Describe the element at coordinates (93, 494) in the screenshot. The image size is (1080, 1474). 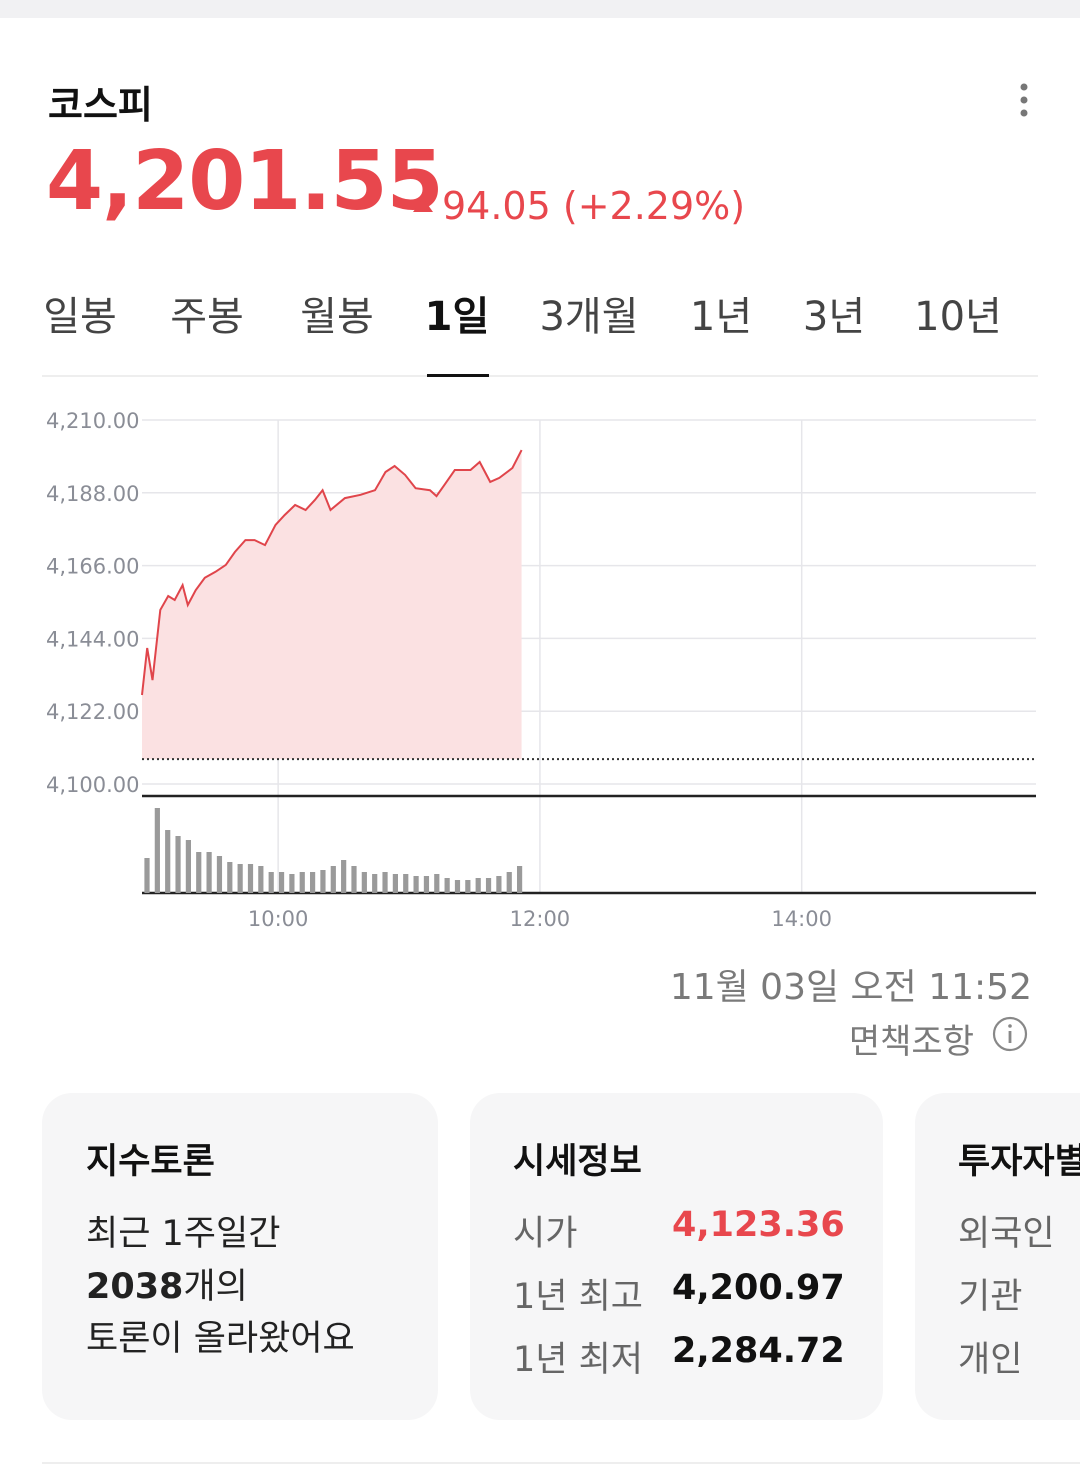
I see `y-tick-label: 4,188.00` at that location.